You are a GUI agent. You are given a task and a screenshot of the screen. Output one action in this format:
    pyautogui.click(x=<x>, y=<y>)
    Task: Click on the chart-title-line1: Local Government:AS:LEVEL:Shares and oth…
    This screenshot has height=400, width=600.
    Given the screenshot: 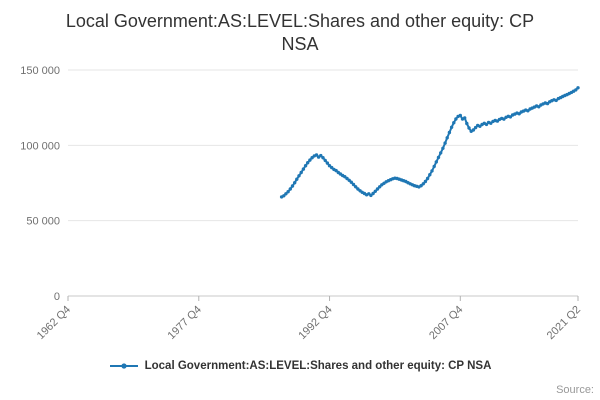 What is the action you would take?
    pyautogui.click(x=300, y=21)
    